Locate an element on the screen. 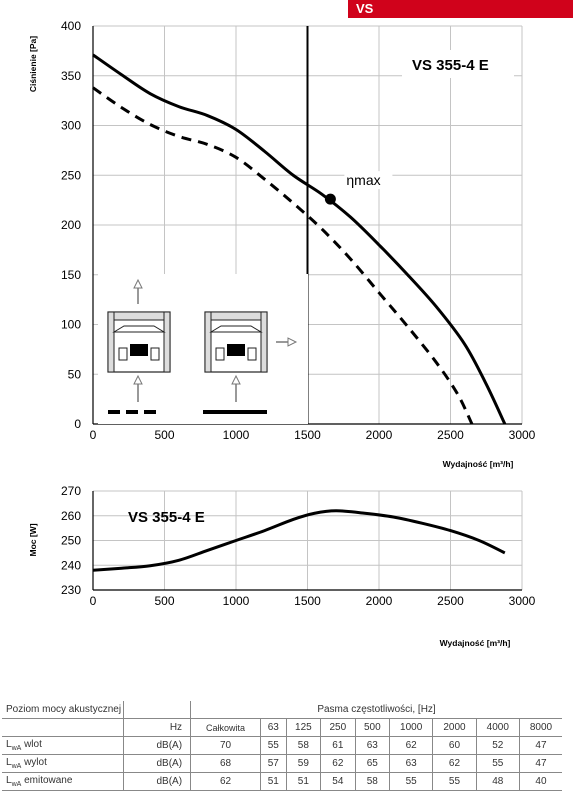  inlet-diagram is located at coordinates (139, 346).